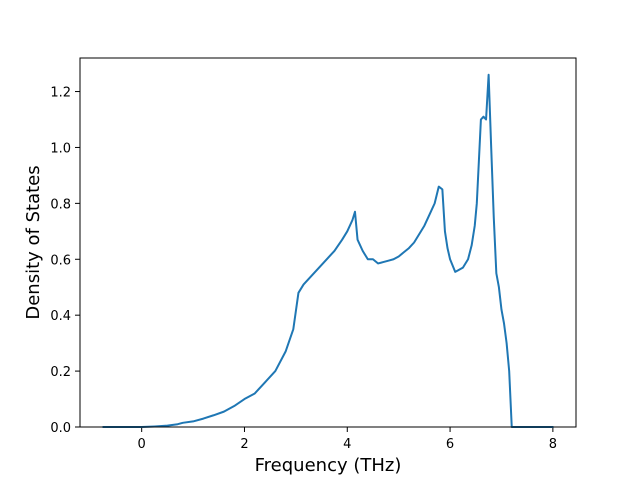  I want to click on x-tick-label: 8, so click(553, 444).